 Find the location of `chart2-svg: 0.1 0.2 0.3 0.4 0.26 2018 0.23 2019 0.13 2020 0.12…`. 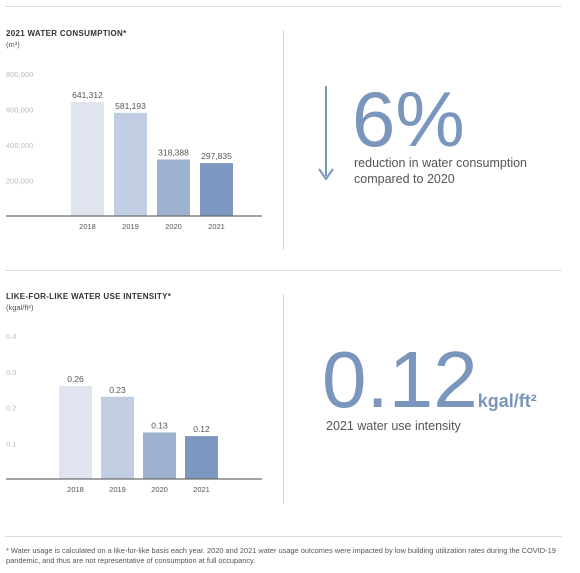

chart2-svg: 0.1 0.2 0.3 0.4 0.26 2018 0.23 2019 0.13 2020 0.12… is located at coordinates (134, 413).